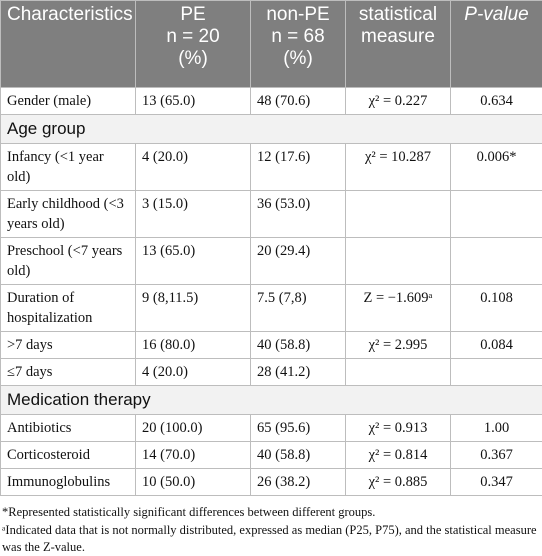 This screenshot has height=556, width=542. What do you see at coordinates (68, 428) in the screenshot?
I see `cell: Antibiotics` at bounding box center [68, 428].